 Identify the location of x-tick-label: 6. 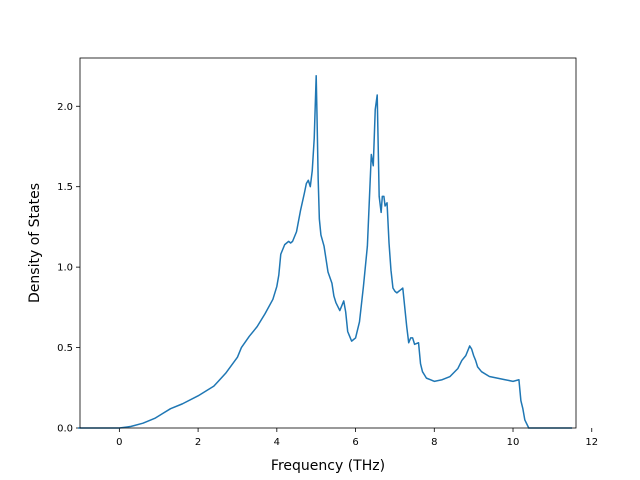
(355, 442).